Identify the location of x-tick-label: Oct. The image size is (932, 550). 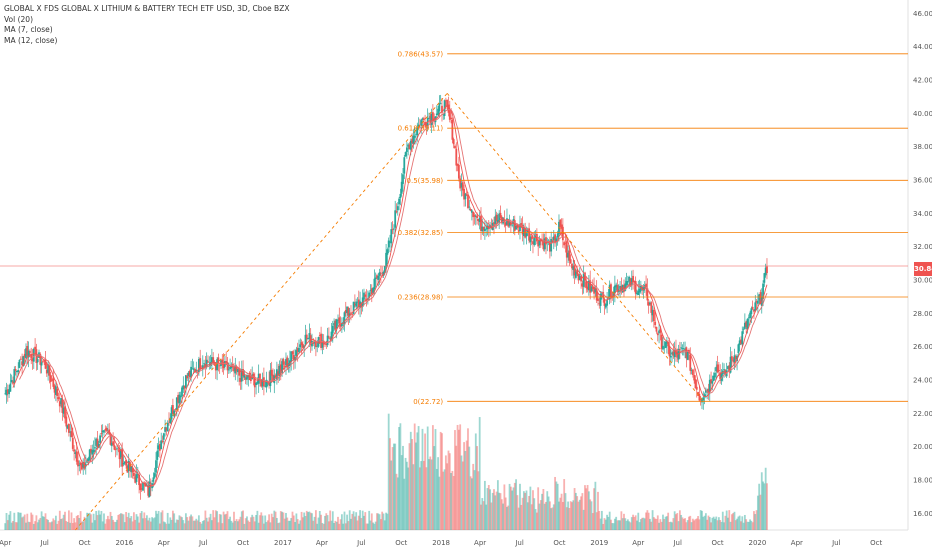
(876, 543).